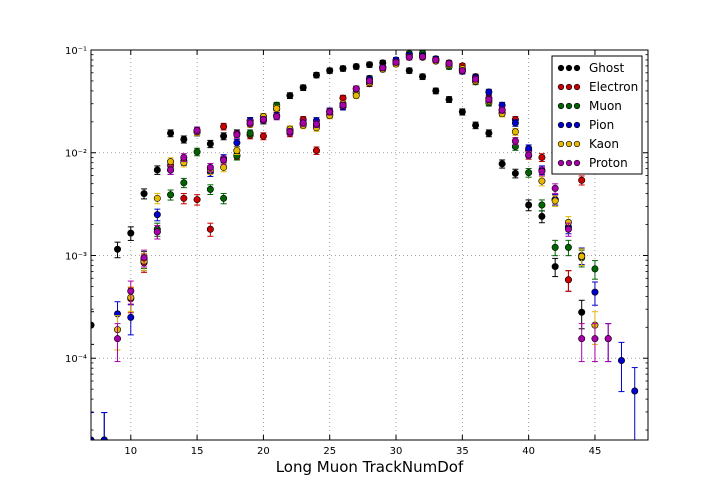 This screenshot has width=720, height=504. What do you see at coordinates (528, 451) in the screenshot?
I see `x-tick-label: 40` at bounding box center [528, 451].